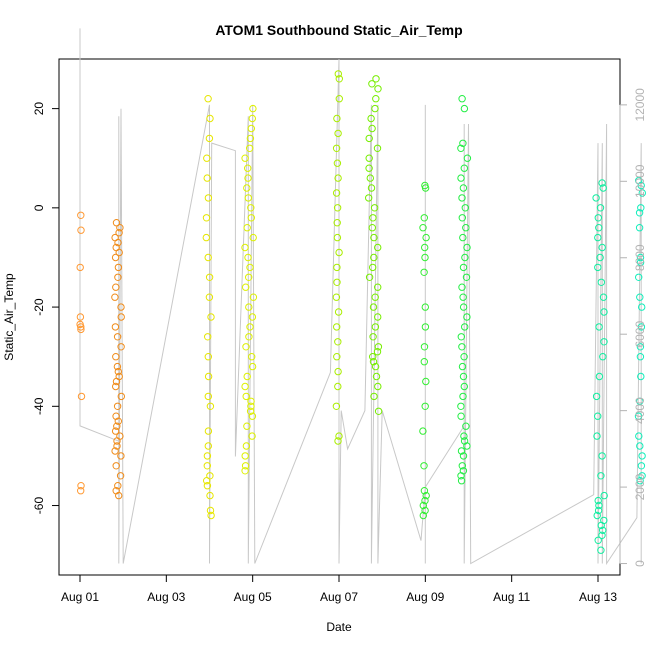 The height and width of the screenshot is (650, 650). I want to click on y-tick-label: 20, so click(39, 109).